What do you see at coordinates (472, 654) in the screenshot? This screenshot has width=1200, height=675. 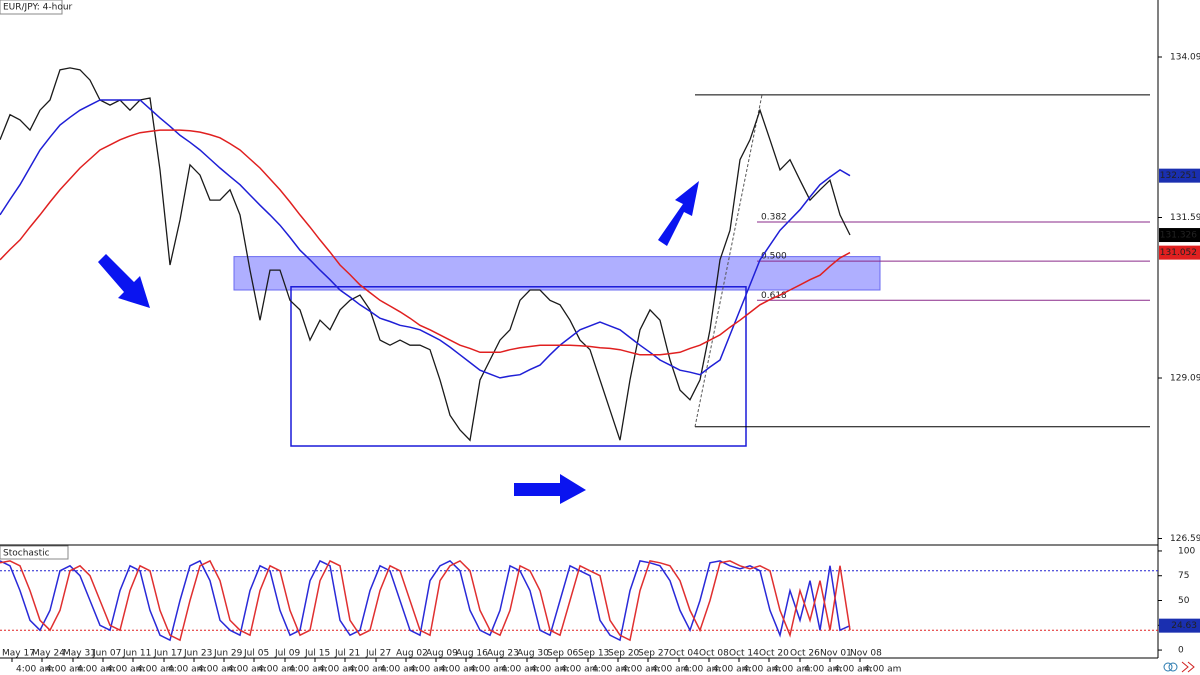 I see `x-tick-label: Aug 16` at bounding box center [472, 654].